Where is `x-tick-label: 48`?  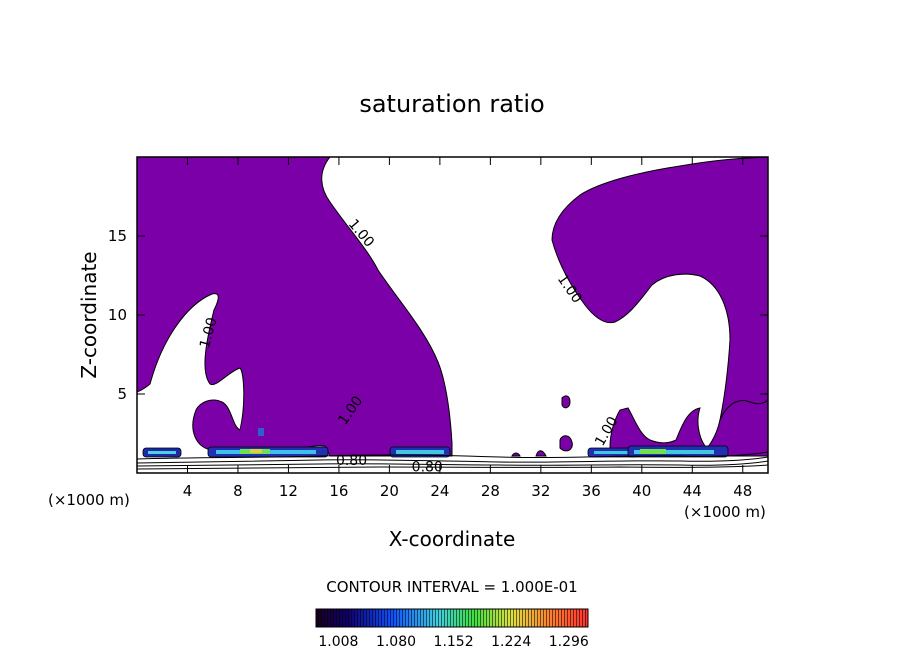 x-tick-label: 48 is located at coordinates (742, 491).